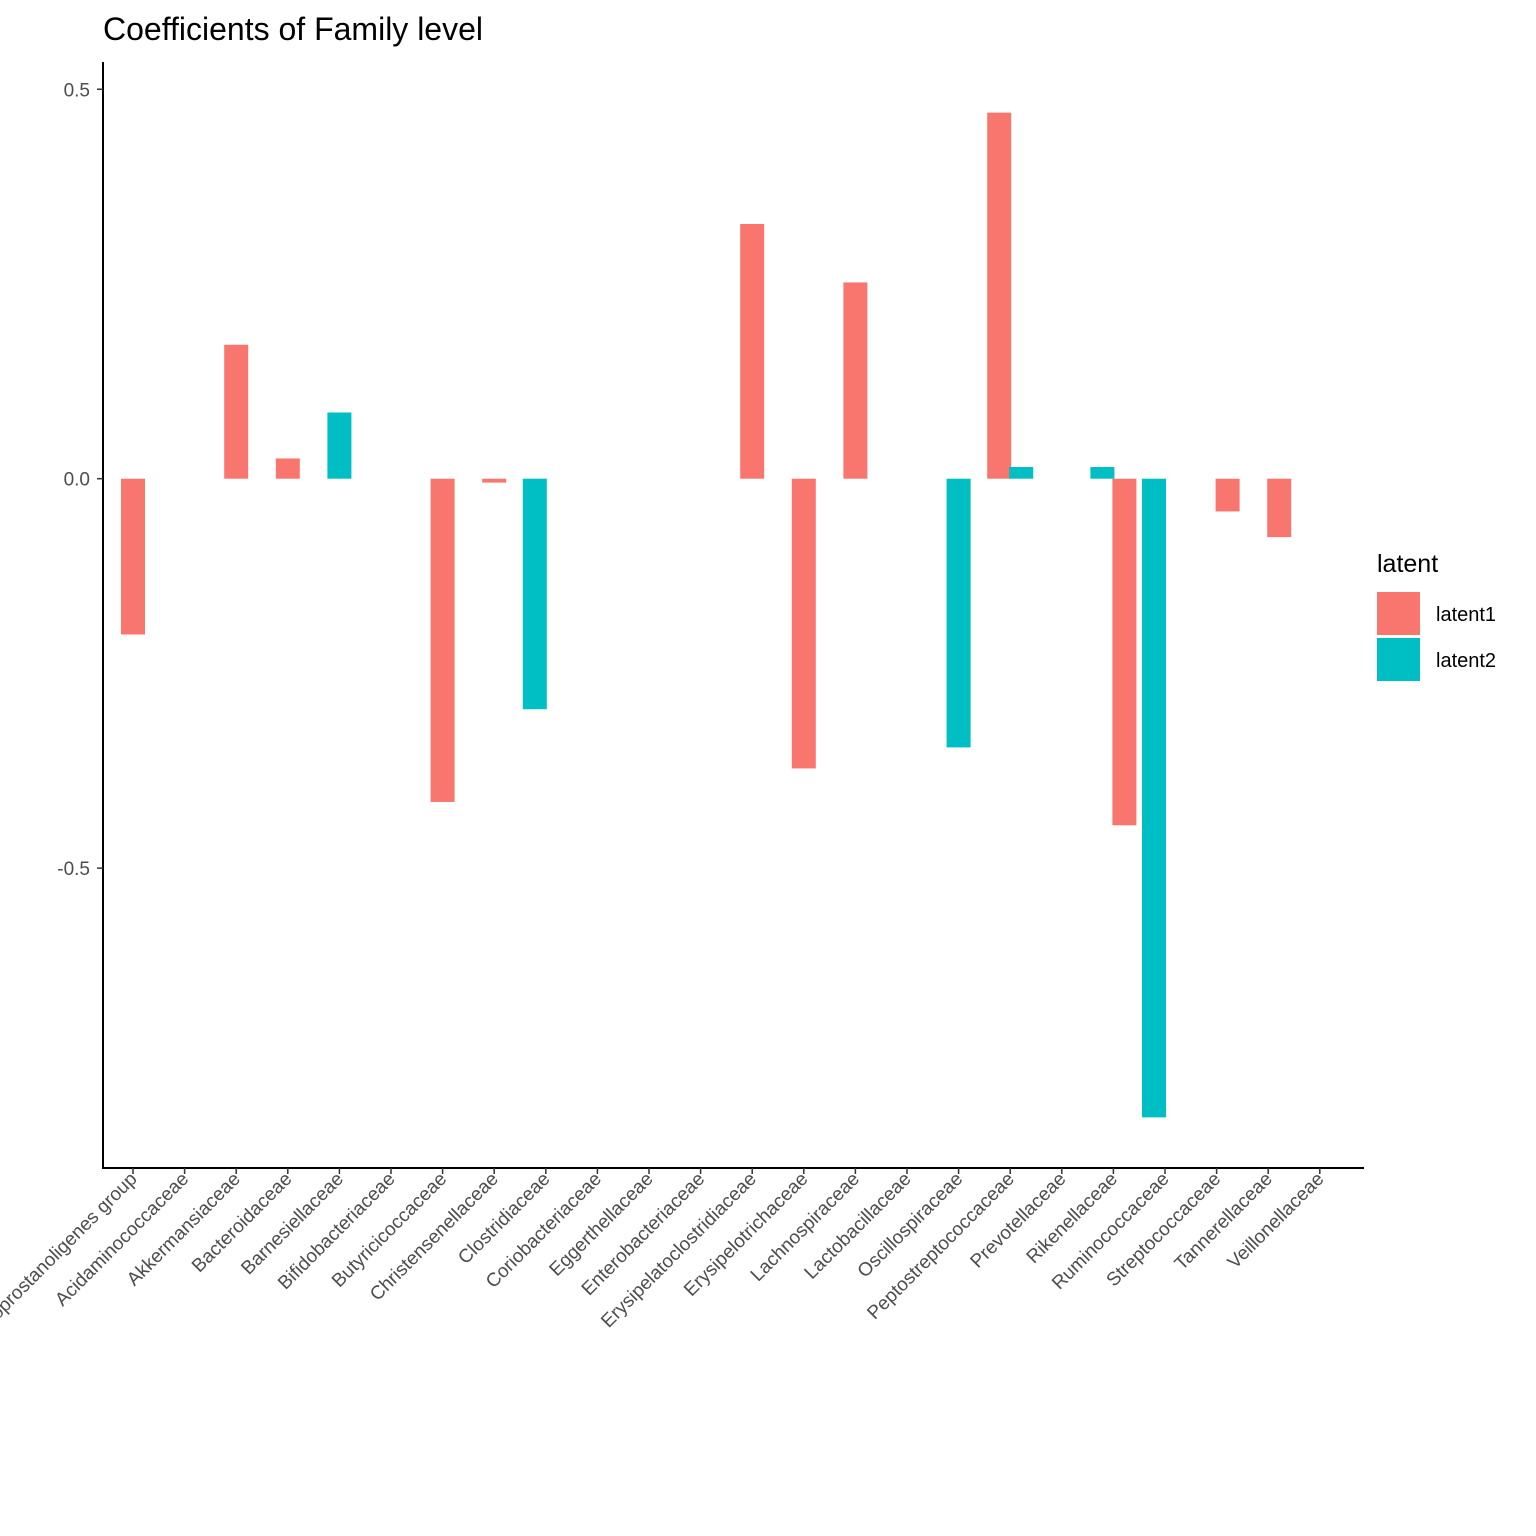 The height and width of the screenshot is (1536, 1536). Describe the element at coordinates (73, 869) in the screenshot. I see `y-tick-label: -0.5` at that location.